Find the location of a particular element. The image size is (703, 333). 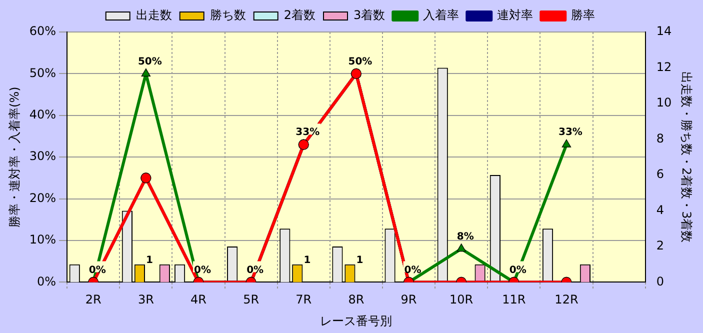

y-axis-title: 勝率・連対率・入着率(%) is located at coordinates (14, 157).